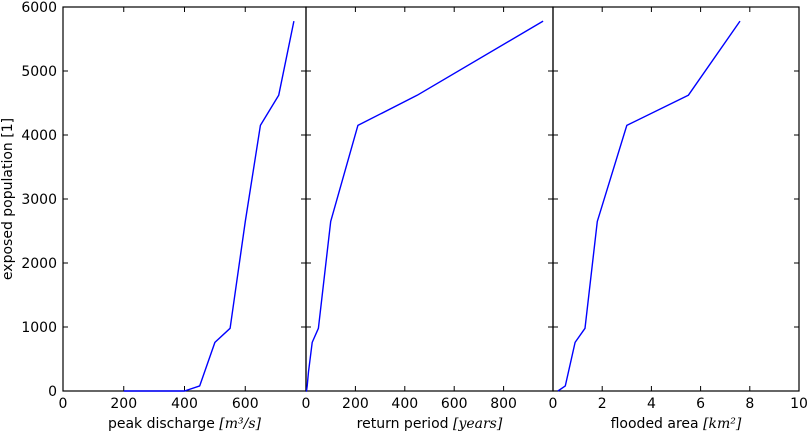  Describe the element at coordinates (700, 404) in the screenshot. I see `x-tick-label: 6` at that location.